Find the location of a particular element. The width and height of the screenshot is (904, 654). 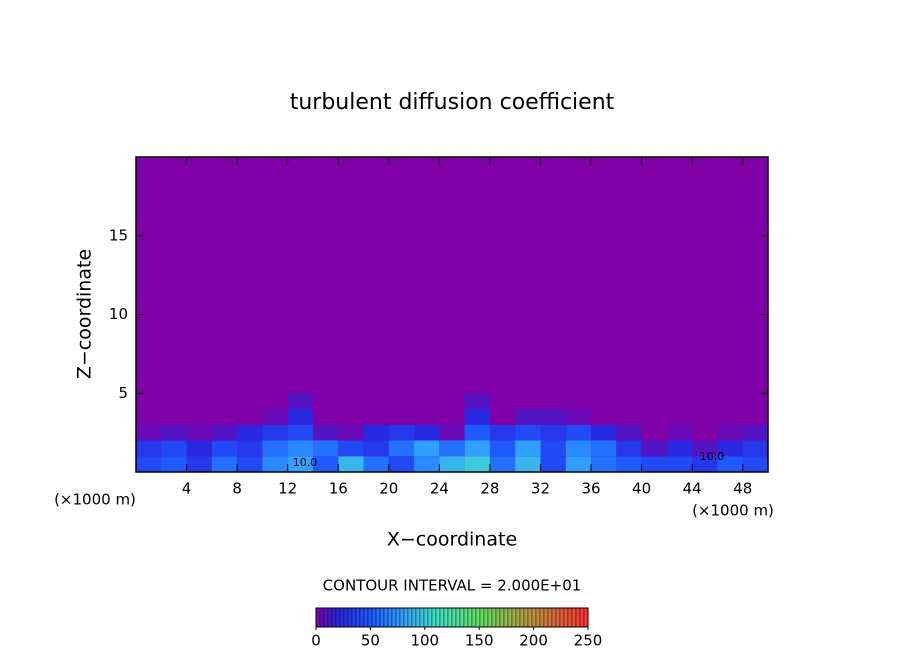

x-tick-label: 4 is located at coordinates (187, 489).